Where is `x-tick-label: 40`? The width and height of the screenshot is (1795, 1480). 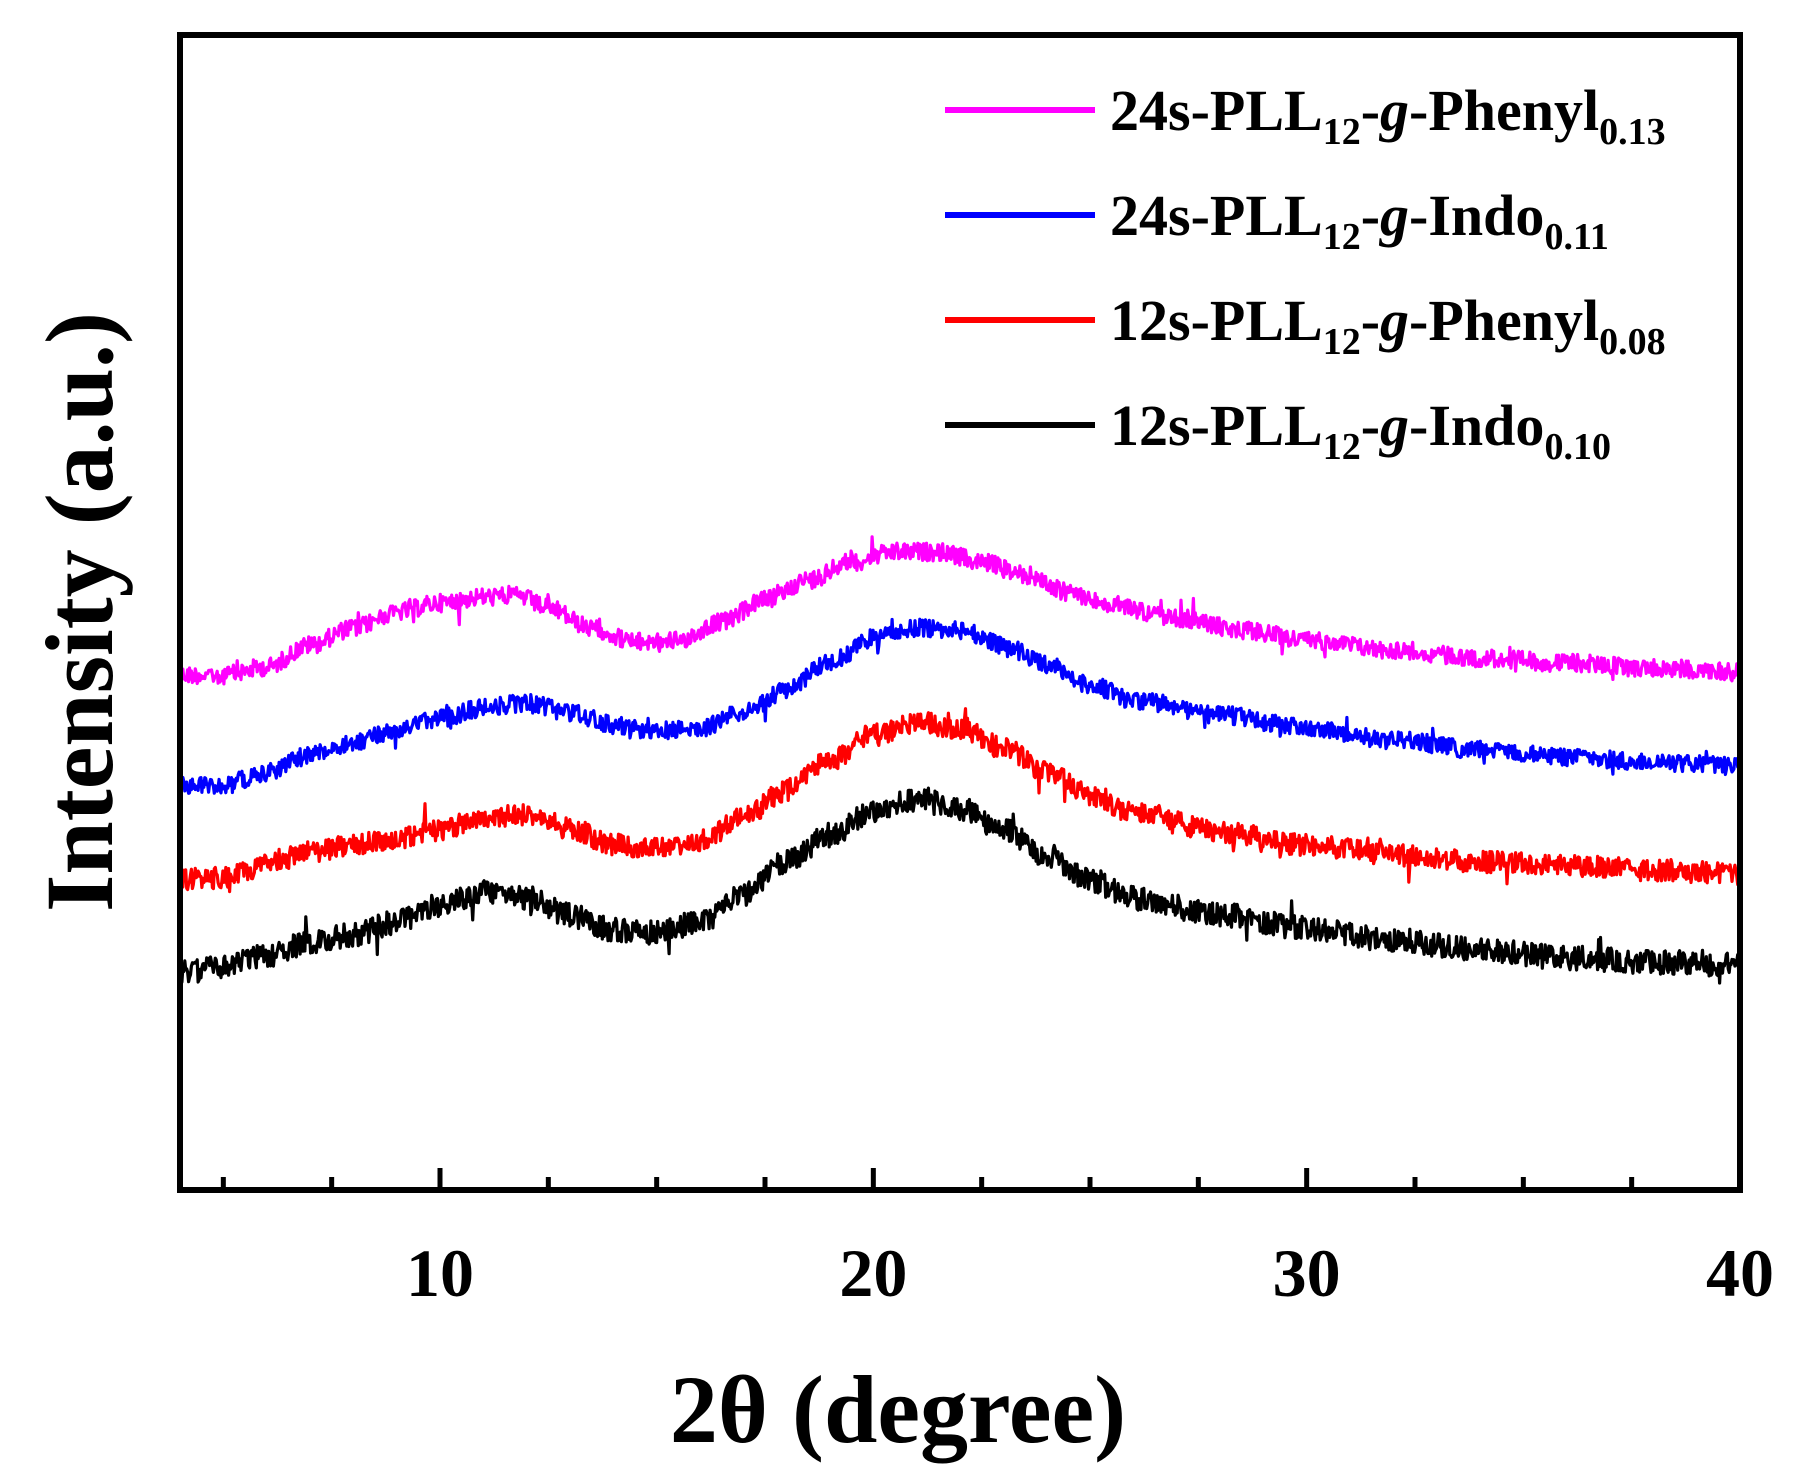
x-tick-label: 40 is located at coordinates (1740, 1273).